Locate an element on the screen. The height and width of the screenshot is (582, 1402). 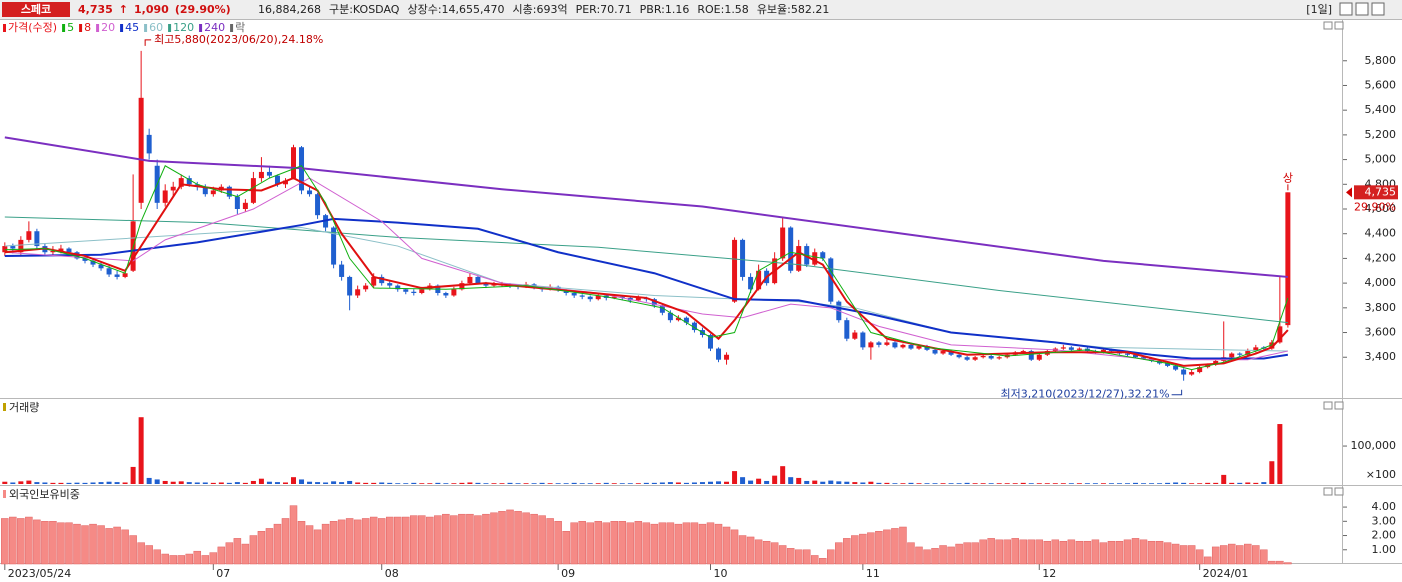
header-info: 구분:KOSDAQ is located at coordinates (364, 9).